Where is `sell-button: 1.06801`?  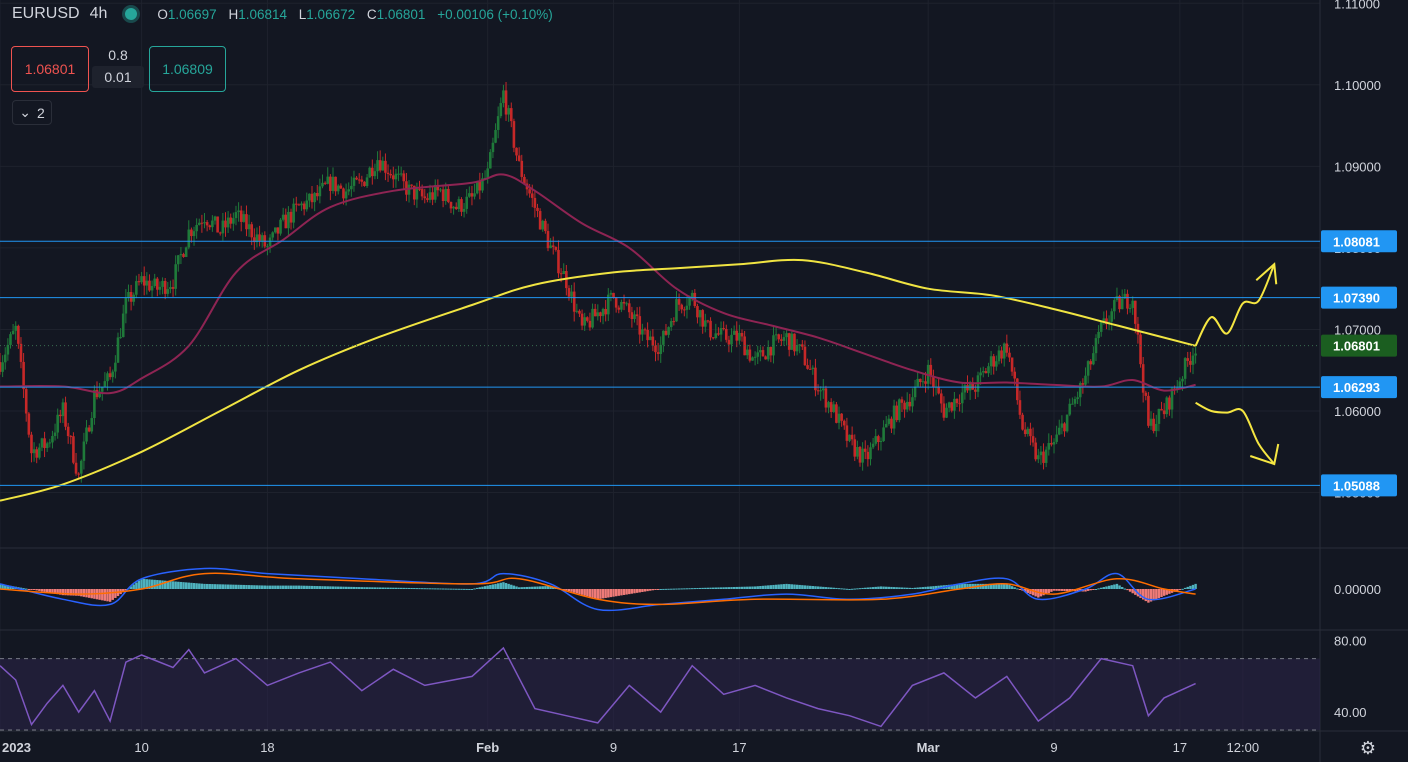
sell-button: 1.06801 is located at coordinates (50, 69).